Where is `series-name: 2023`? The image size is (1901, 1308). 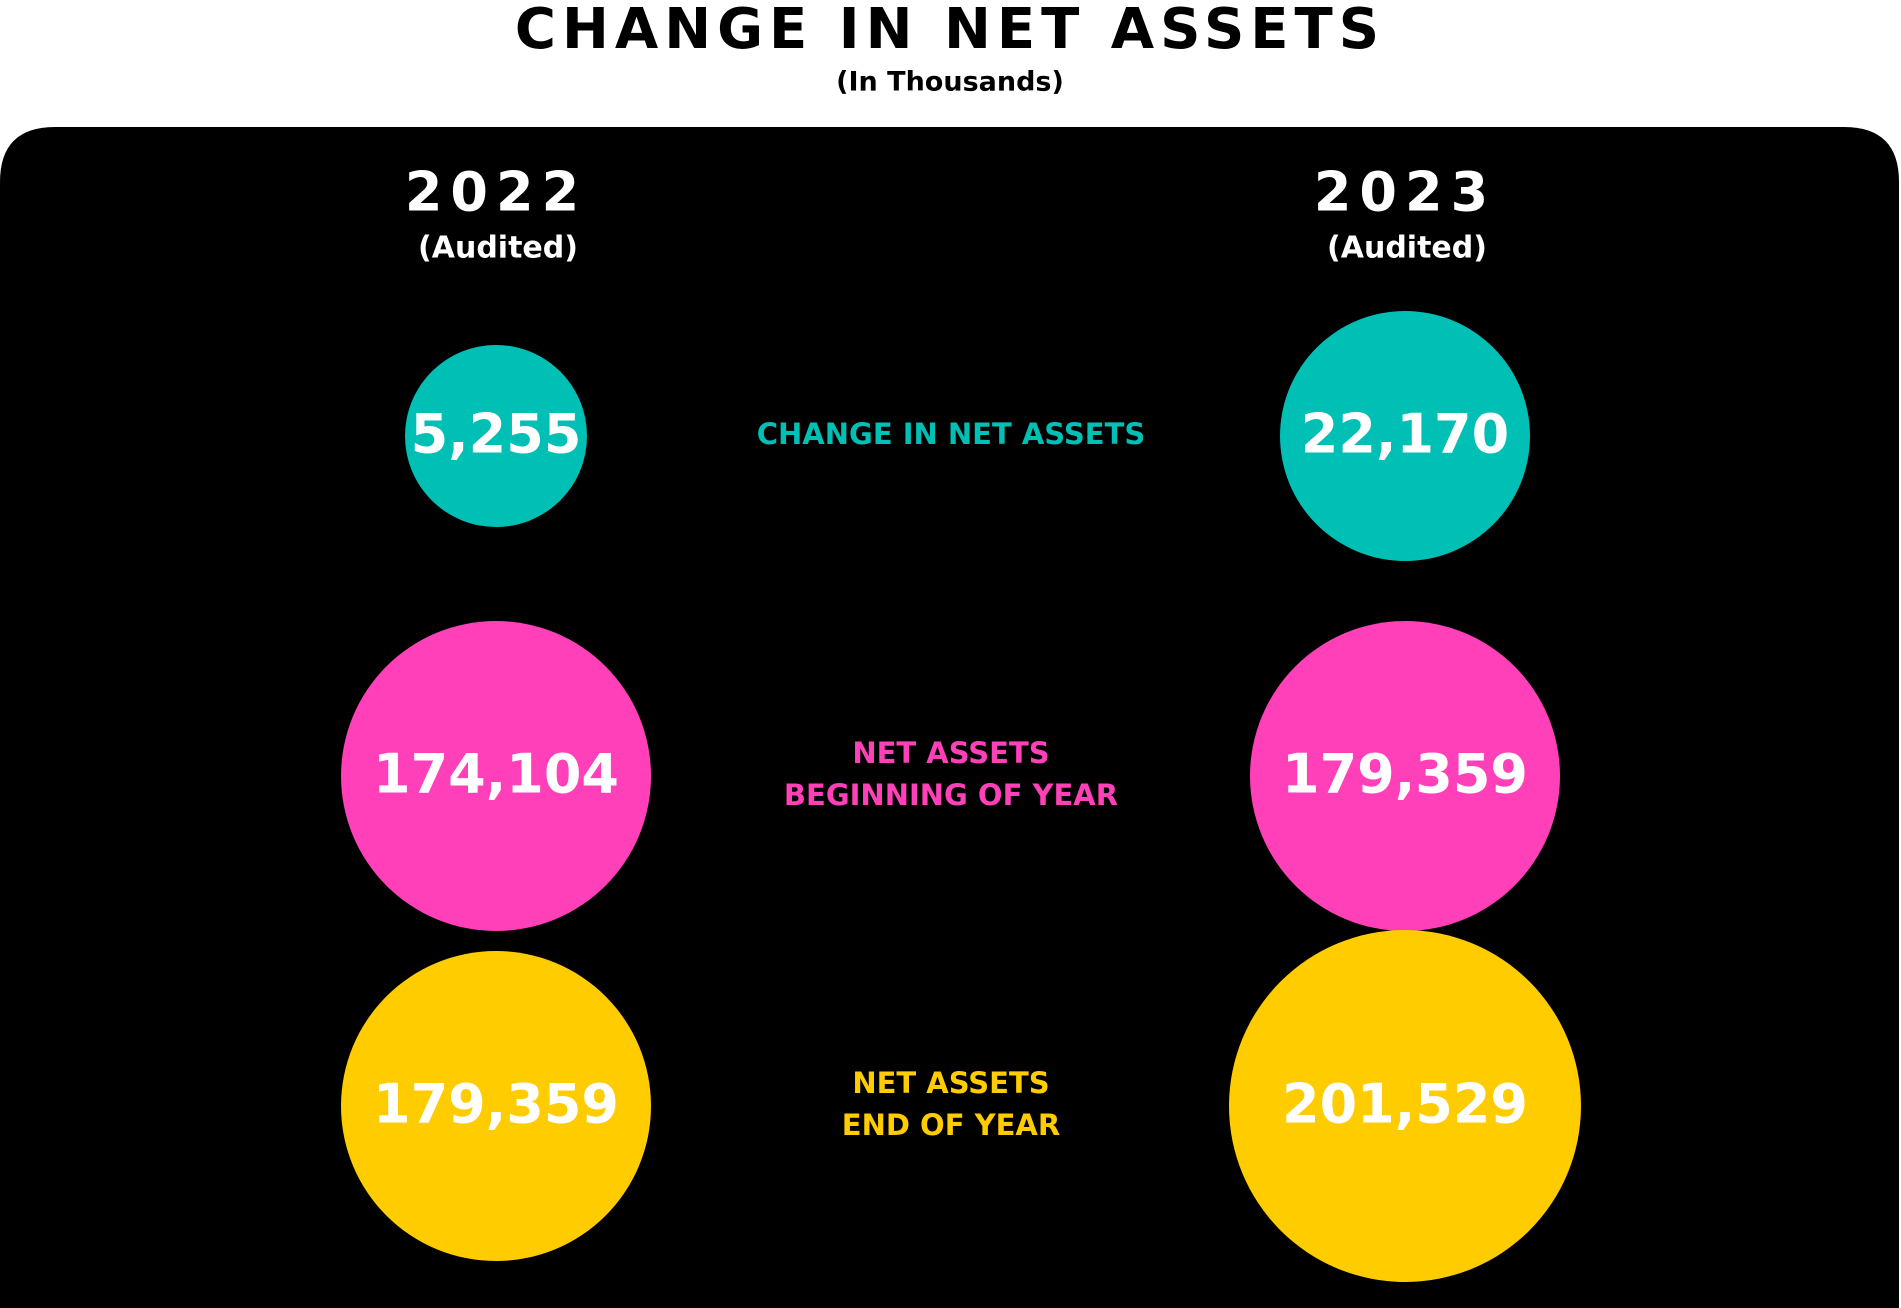 series-name: 2023 is located at coordinates (1405, 192).